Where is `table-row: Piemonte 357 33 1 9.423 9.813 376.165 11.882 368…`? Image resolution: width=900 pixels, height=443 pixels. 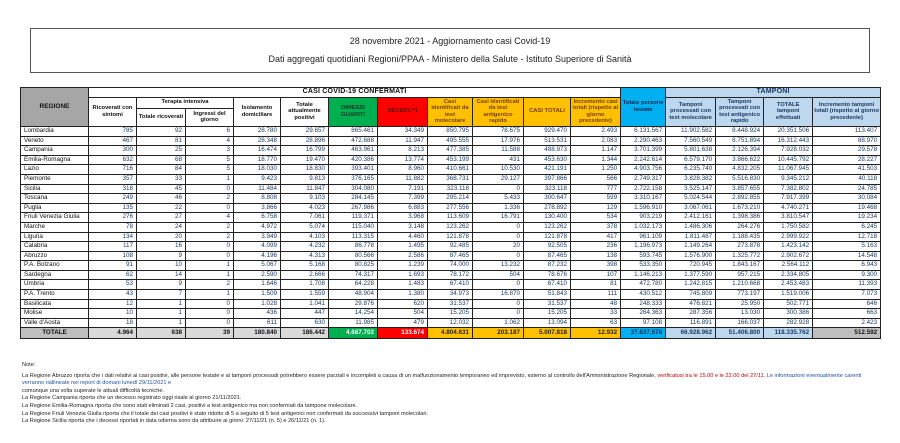 table-row: Piemonte 357 33 1 9.423 9.813 376.165 11.882 368… is located at coordinates (451, 179).